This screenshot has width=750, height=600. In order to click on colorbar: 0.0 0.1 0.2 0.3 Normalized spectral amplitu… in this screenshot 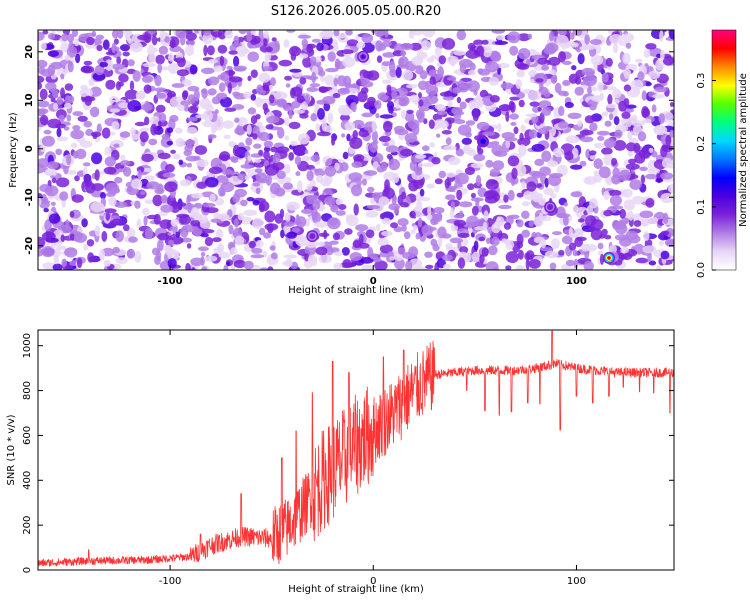, I will do `click(722, 153)`.